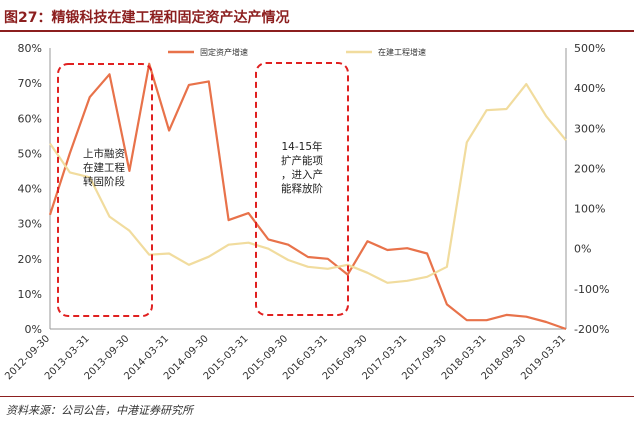 The height and width of the screenshot is (421, 634). What do you see at coordinates (224, 52) in the screenshot?
I see `legend-label: 固定资产增速` at bounding box center [224, 52].